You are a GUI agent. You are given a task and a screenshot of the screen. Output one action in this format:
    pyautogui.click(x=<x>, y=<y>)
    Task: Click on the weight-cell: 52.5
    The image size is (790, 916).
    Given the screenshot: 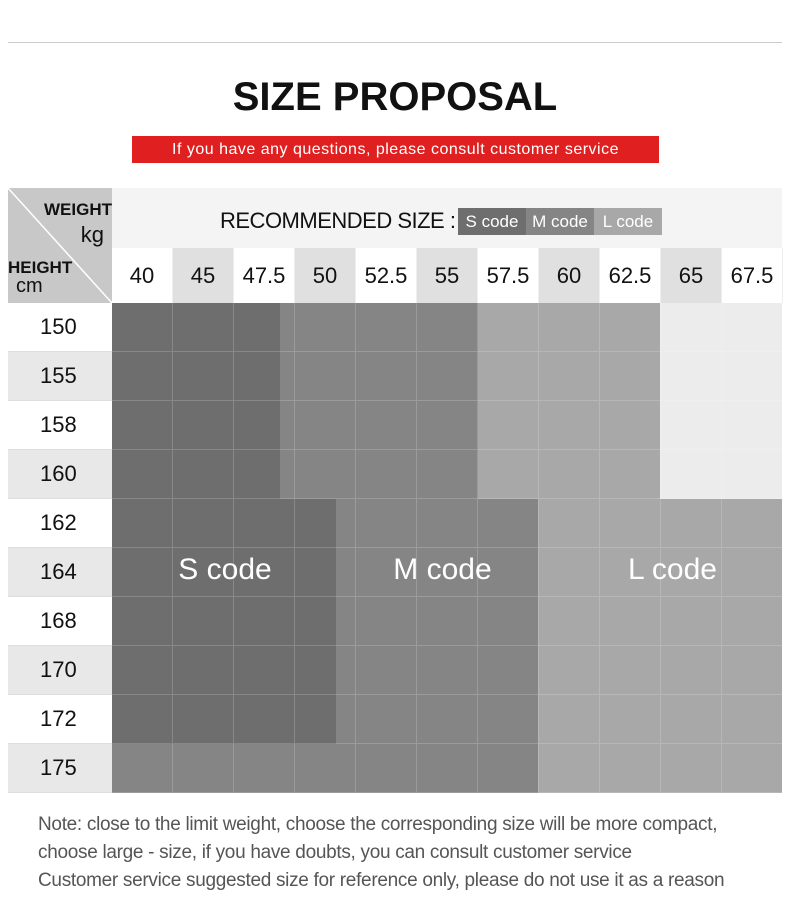 What is the action you would take?
    pyautogui.click(x=386, y=275)
    